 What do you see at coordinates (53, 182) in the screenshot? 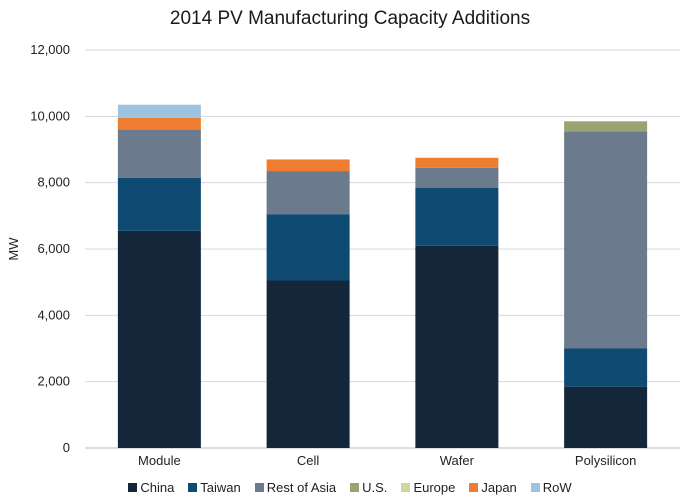
I see `y-tick-label: 8,000` at bounding box center [53, 182].